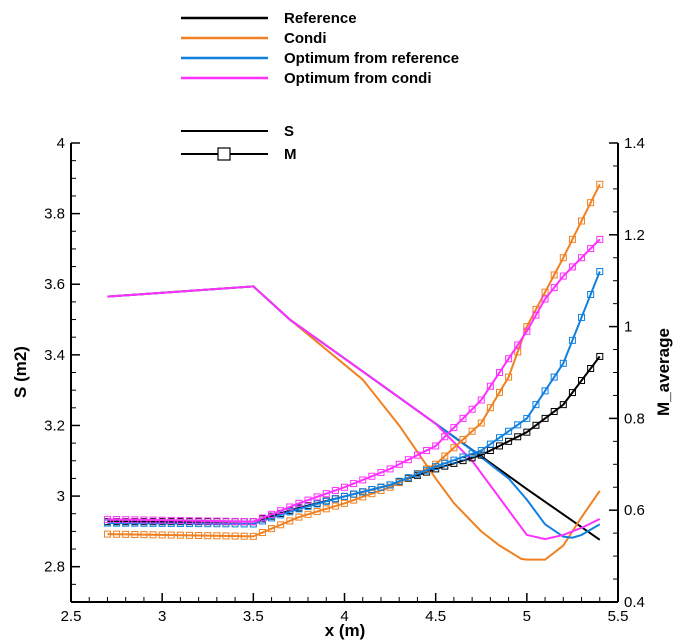  Describe the element at coordinates (527, 616) in the screenshot. I see `x-tick-label: 5` at that location.